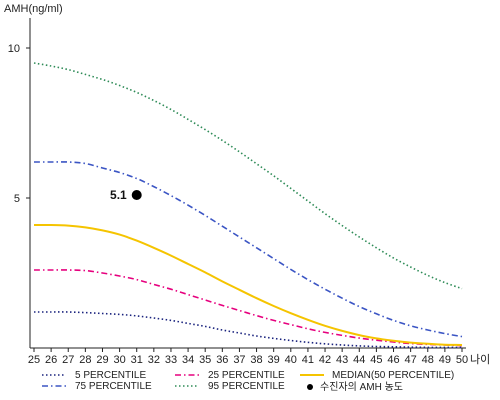  Describe the element at coordinates (411, 360) in the screenshot. I see `x-tick-label: 47` at that location.